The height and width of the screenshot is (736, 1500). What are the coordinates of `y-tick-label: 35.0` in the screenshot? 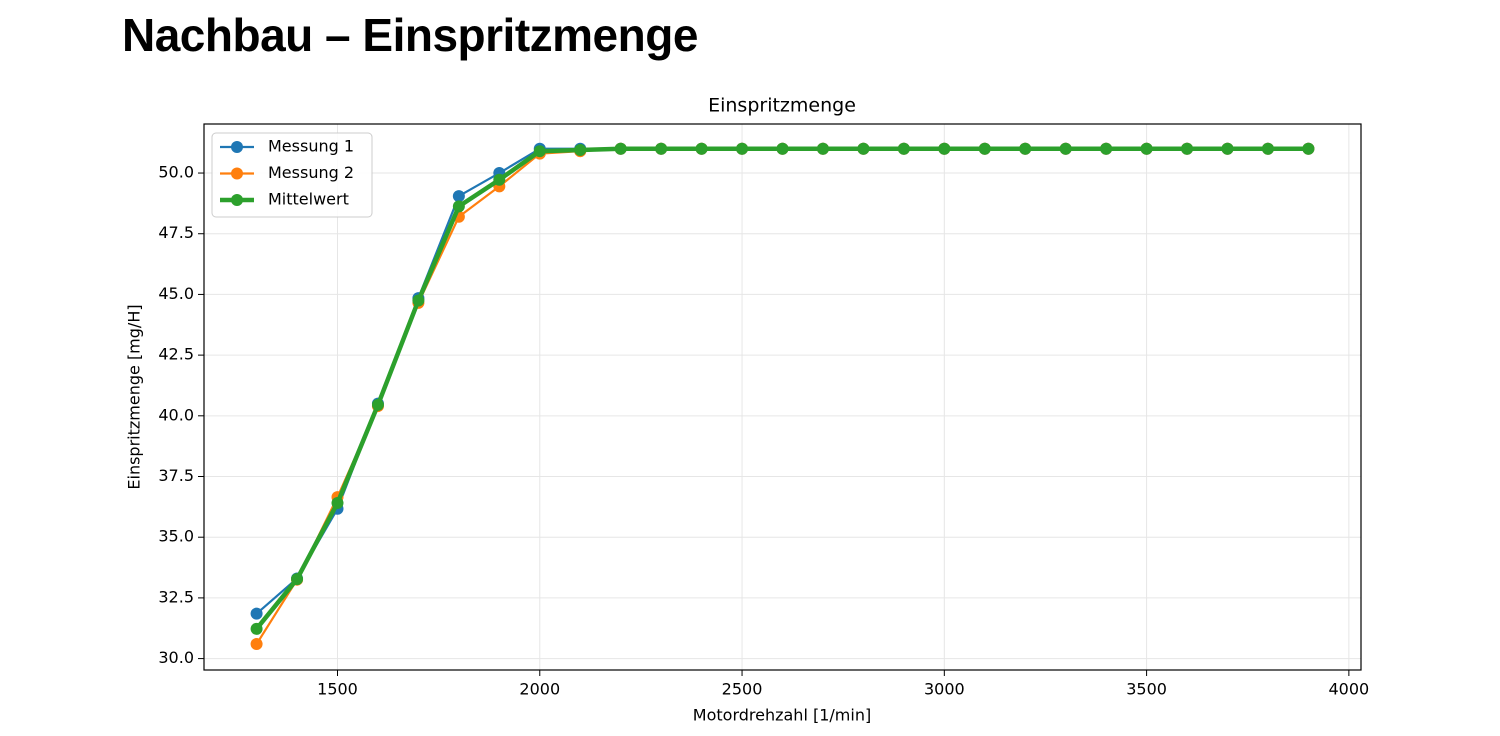 It's located at (176, 536).